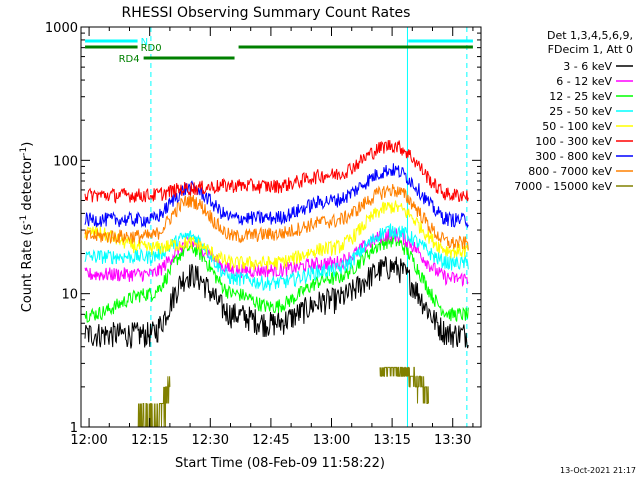 The width and height of the screenshot is (640, 480). I want to click on x-tick-label: 13:30, so click(452, 440).